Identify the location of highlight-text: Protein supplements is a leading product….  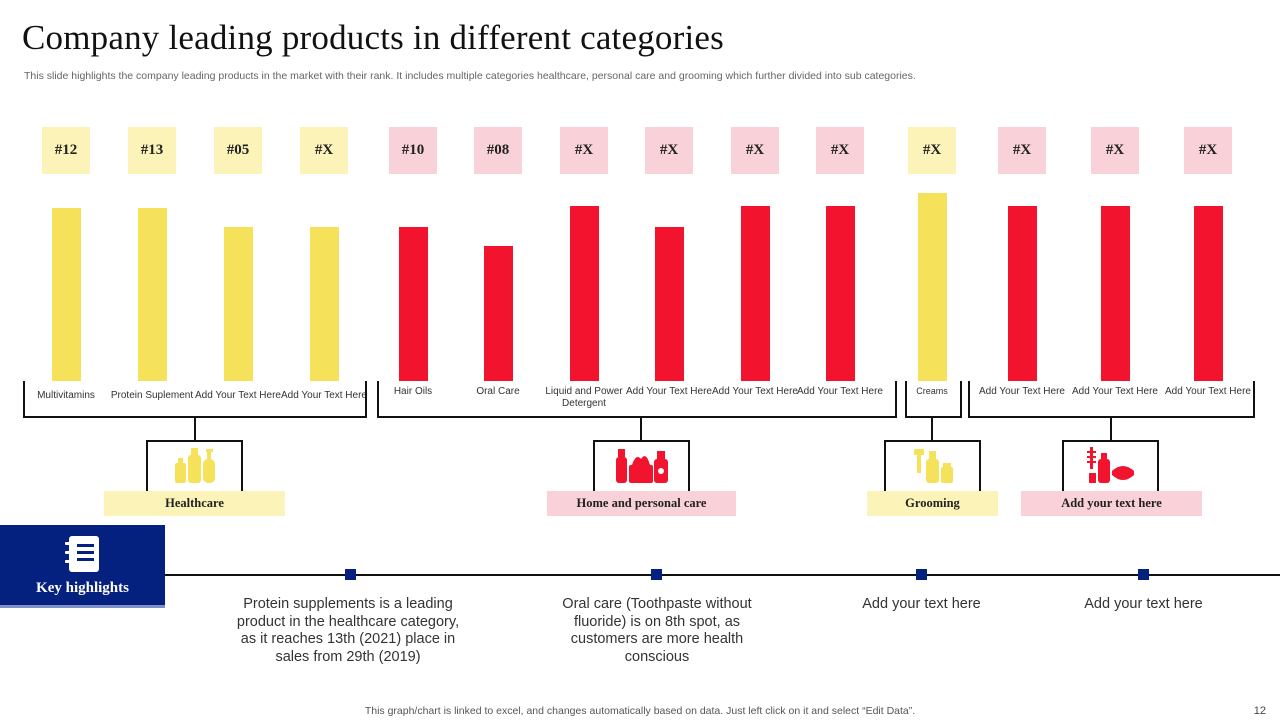
(348, 630).